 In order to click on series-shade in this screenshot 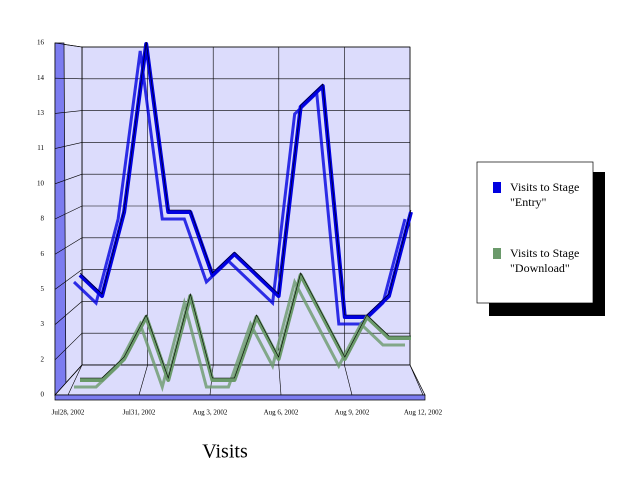, I will do `click(239, 335)`.